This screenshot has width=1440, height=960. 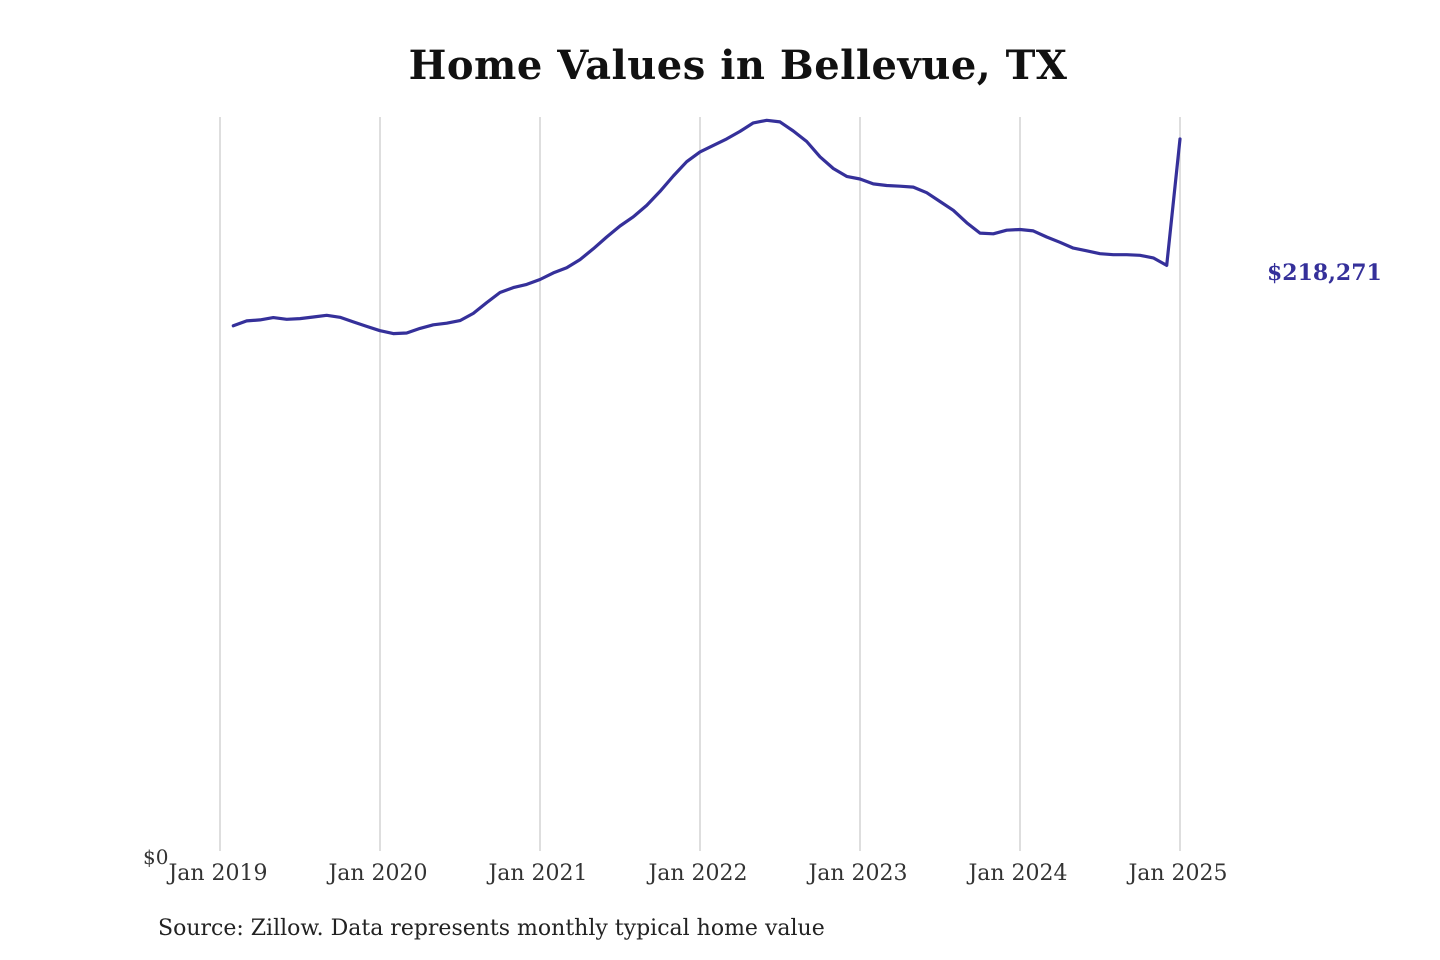 I want to click on series-layer, so click(x=706, y=227).